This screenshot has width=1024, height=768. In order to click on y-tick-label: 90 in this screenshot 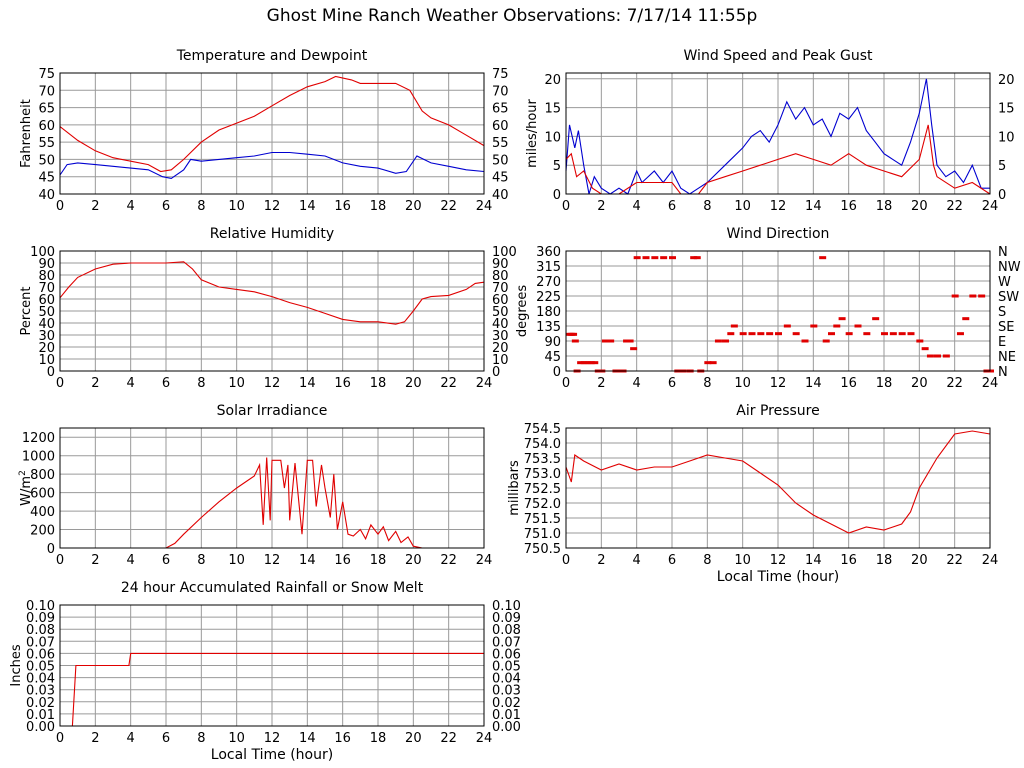, I will do `click(46, 264)`.